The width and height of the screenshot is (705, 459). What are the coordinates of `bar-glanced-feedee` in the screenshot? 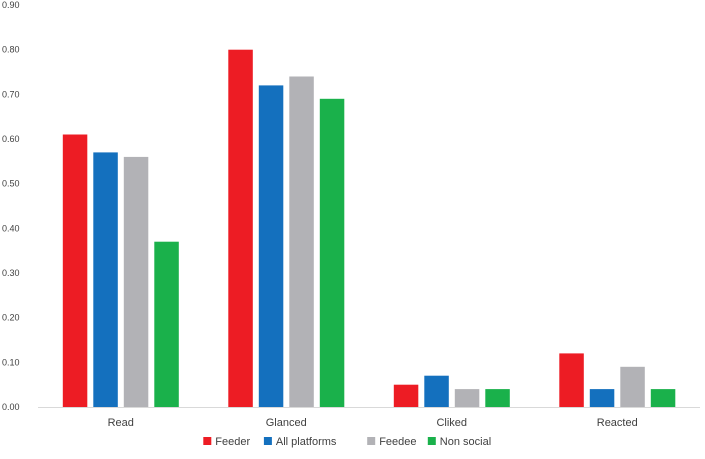 It's located at (301, 241).